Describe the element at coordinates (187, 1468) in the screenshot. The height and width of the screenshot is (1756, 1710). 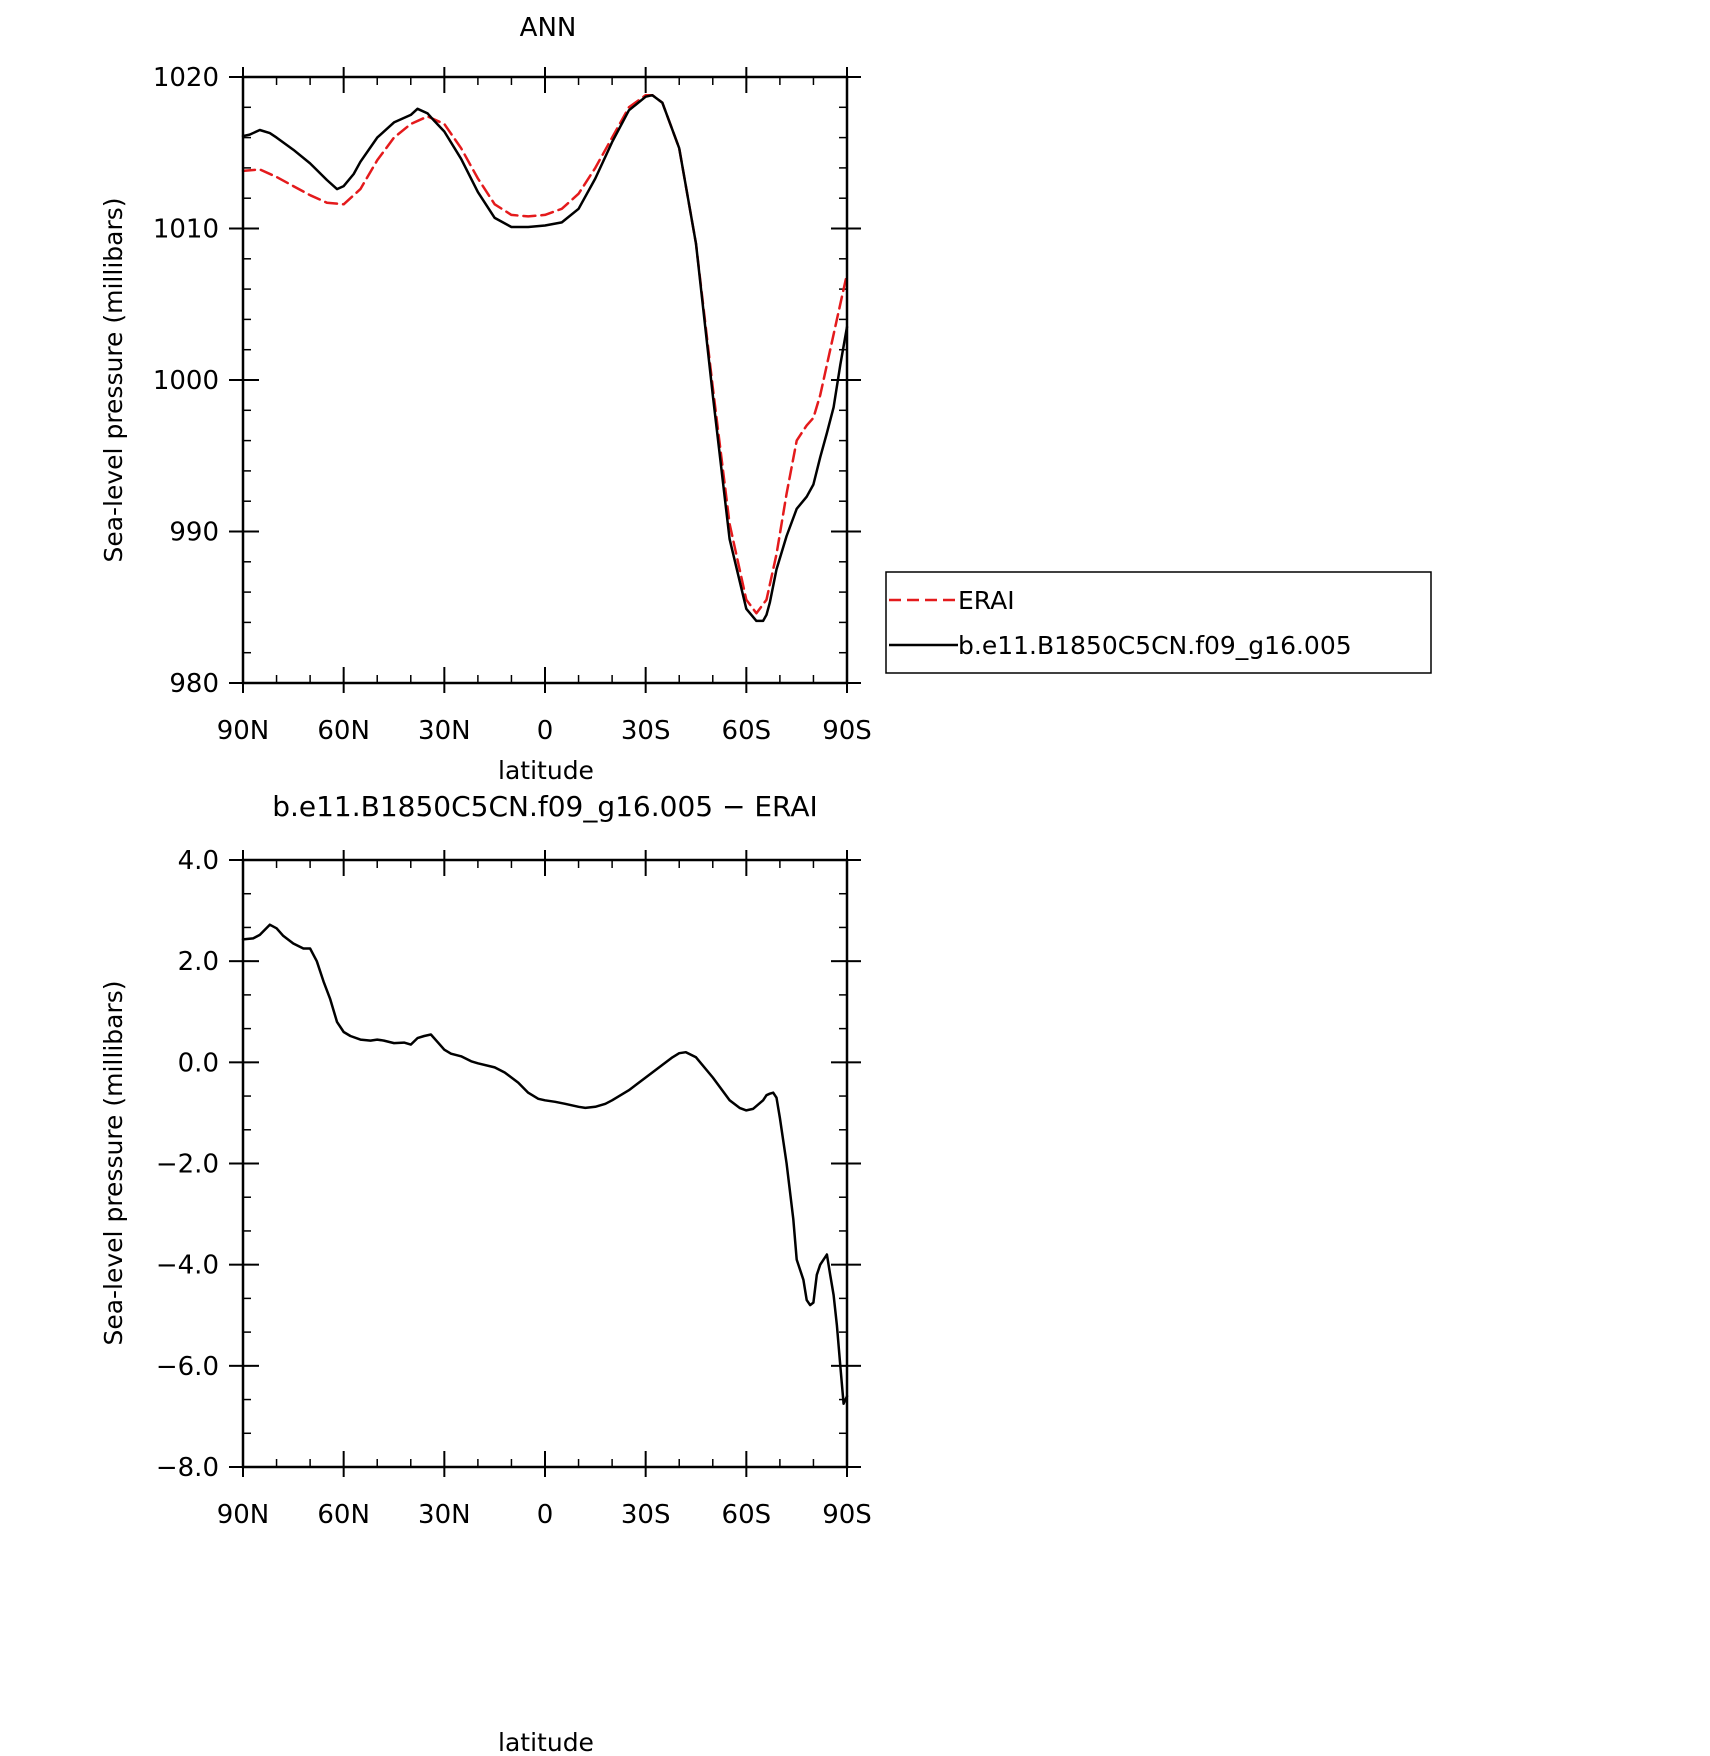
I see `y-tick-label: −8.0` at that location.